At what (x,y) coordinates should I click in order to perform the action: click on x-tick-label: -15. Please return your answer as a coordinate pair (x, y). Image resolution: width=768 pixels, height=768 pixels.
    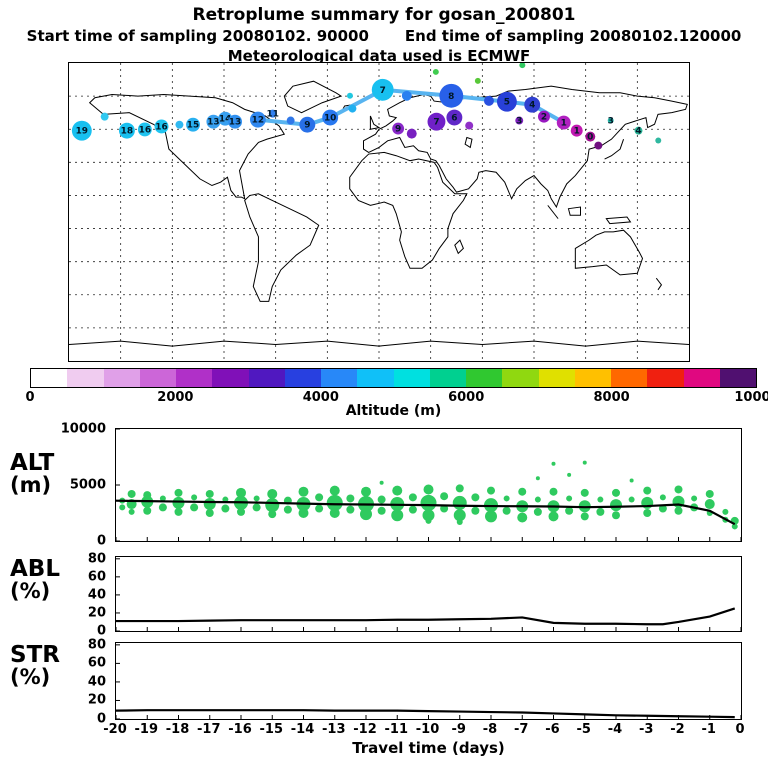
    Looking at the image, I should click on (271, 729).